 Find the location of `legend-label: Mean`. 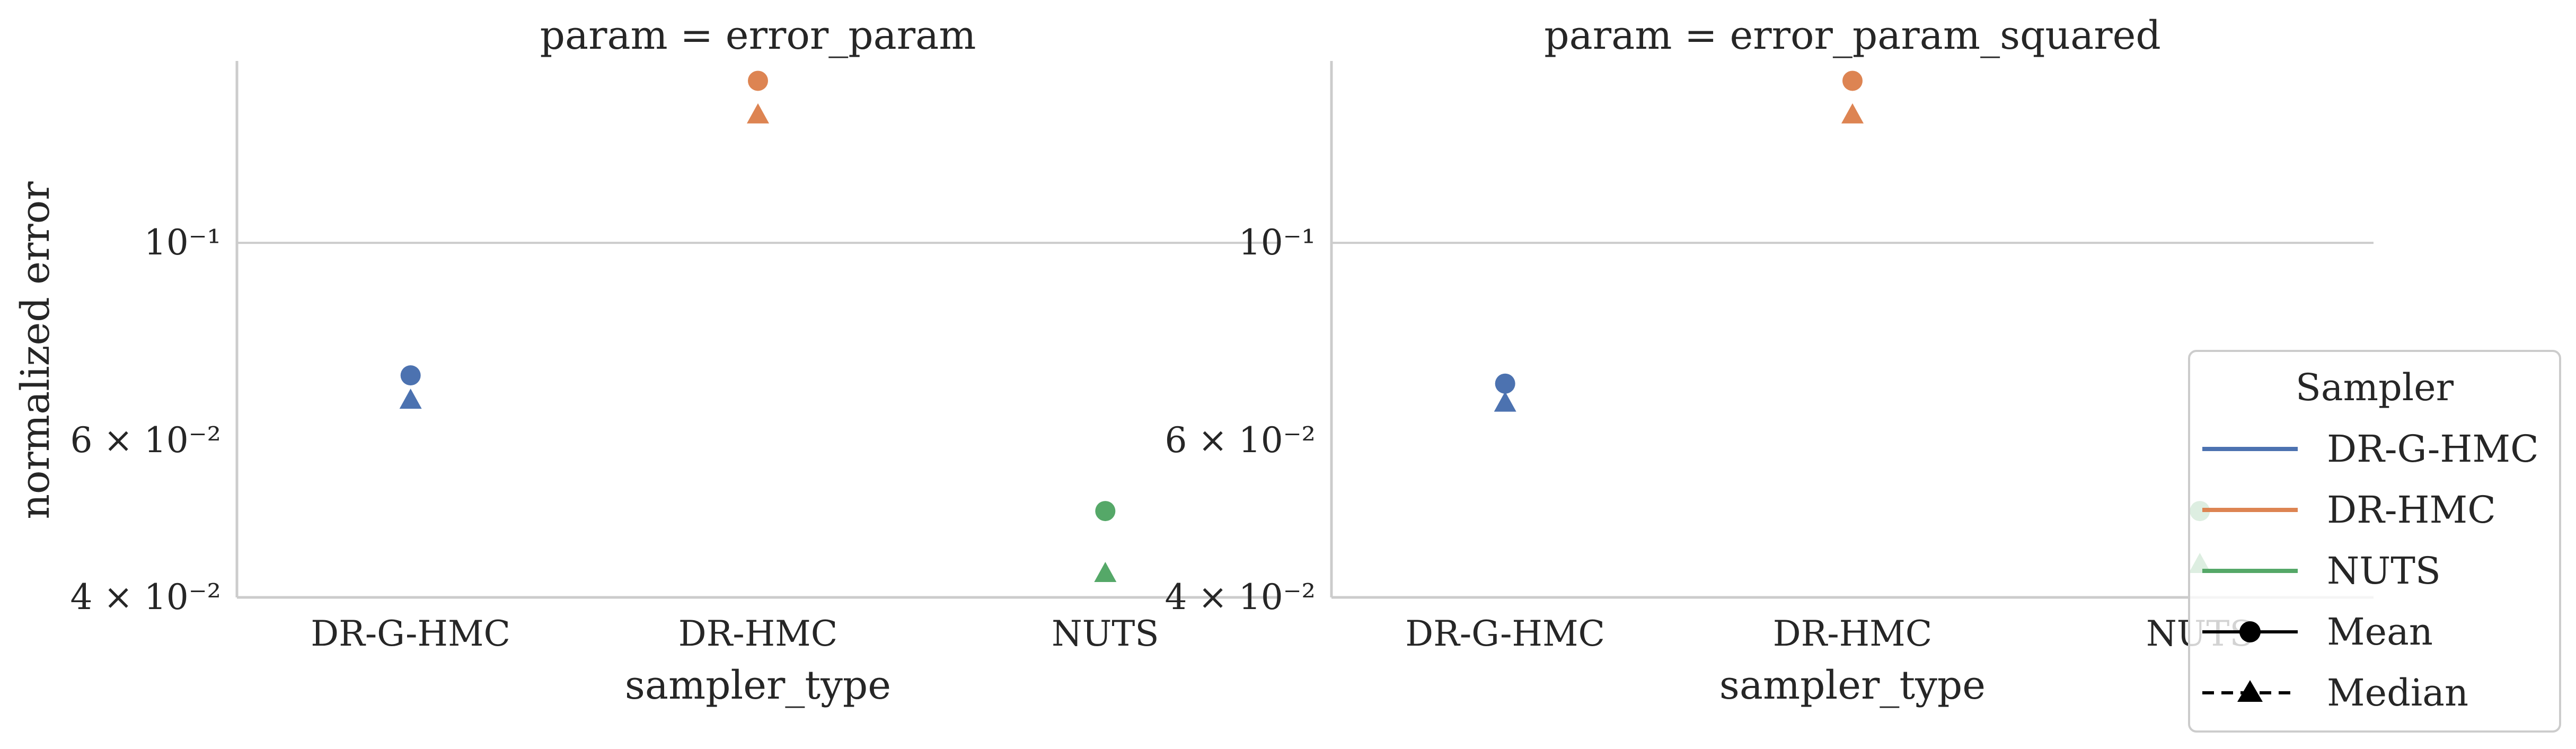

legend-label: Mean is located at coordinates (2380, 632).